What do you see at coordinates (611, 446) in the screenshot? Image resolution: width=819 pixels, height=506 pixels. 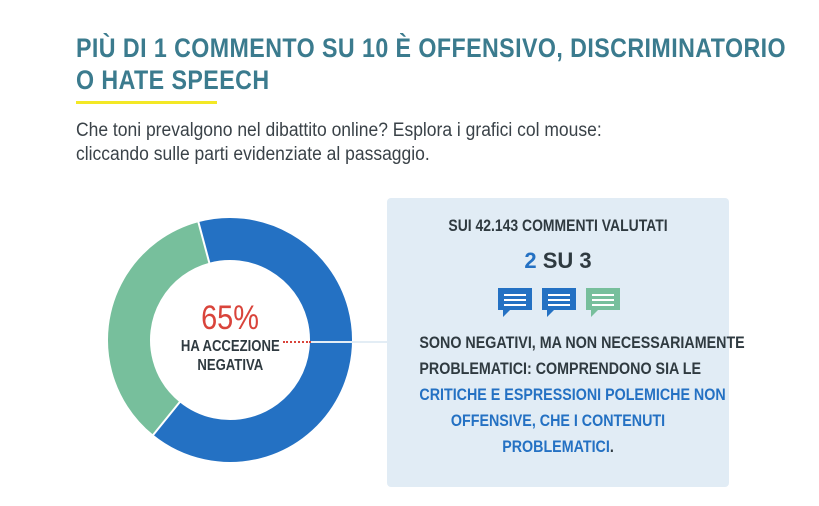 I see `info-line-5-end: .` at bounding box center [611, 446].